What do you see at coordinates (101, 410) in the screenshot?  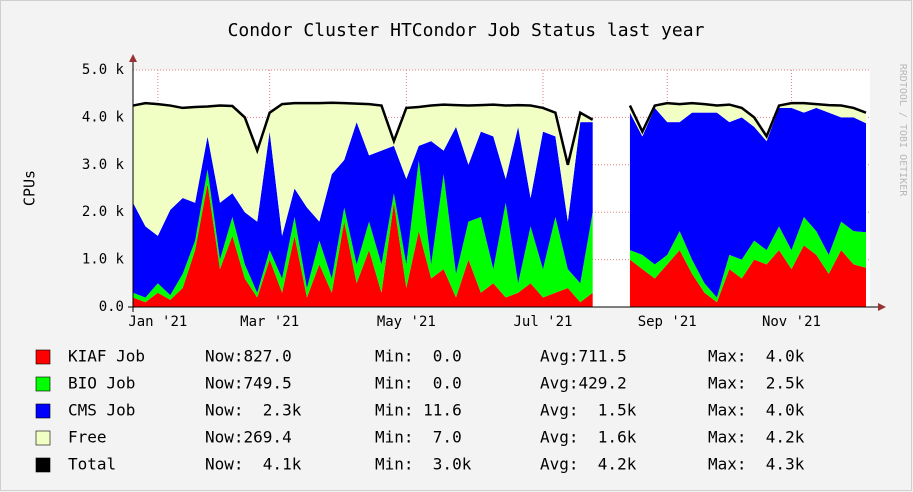 I see `legend-label: CMS Job` at bounding box center [101, 410].